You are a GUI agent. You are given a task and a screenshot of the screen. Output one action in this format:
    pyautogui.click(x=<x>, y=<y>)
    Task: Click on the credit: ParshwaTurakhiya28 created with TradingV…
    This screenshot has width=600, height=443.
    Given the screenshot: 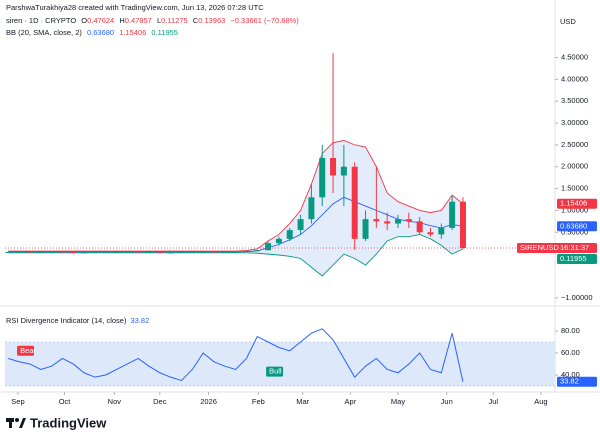 What is the action you would take?
    pyautogui.click(x=135, y=7)
    